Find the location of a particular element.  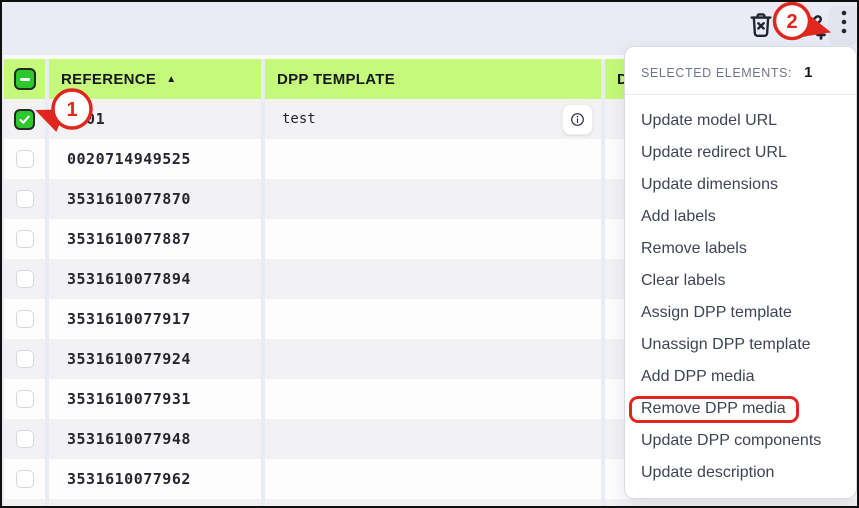

select-all-checkbox is located at coordinates (24, 79).